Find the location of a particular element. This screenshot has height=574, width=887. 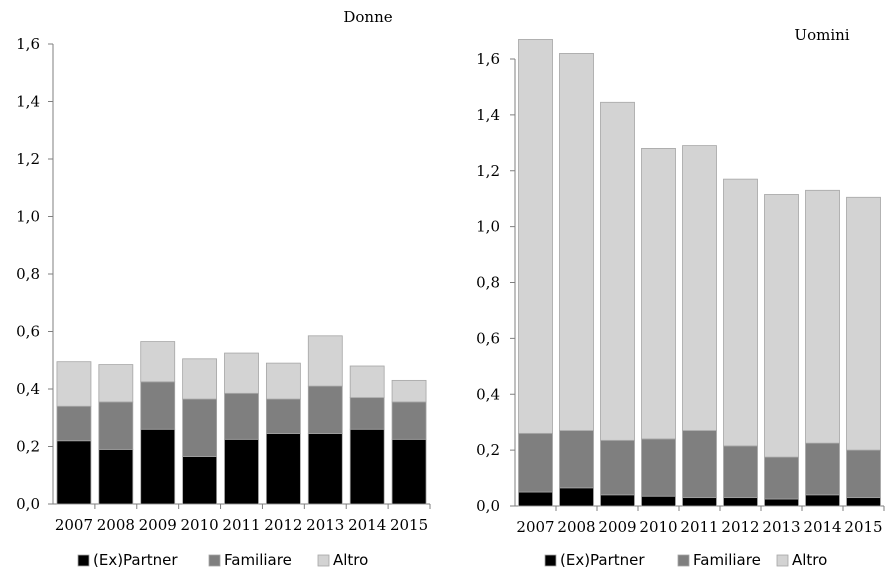

y-tick-label: 0,4 is located at coordinates (488, 394).